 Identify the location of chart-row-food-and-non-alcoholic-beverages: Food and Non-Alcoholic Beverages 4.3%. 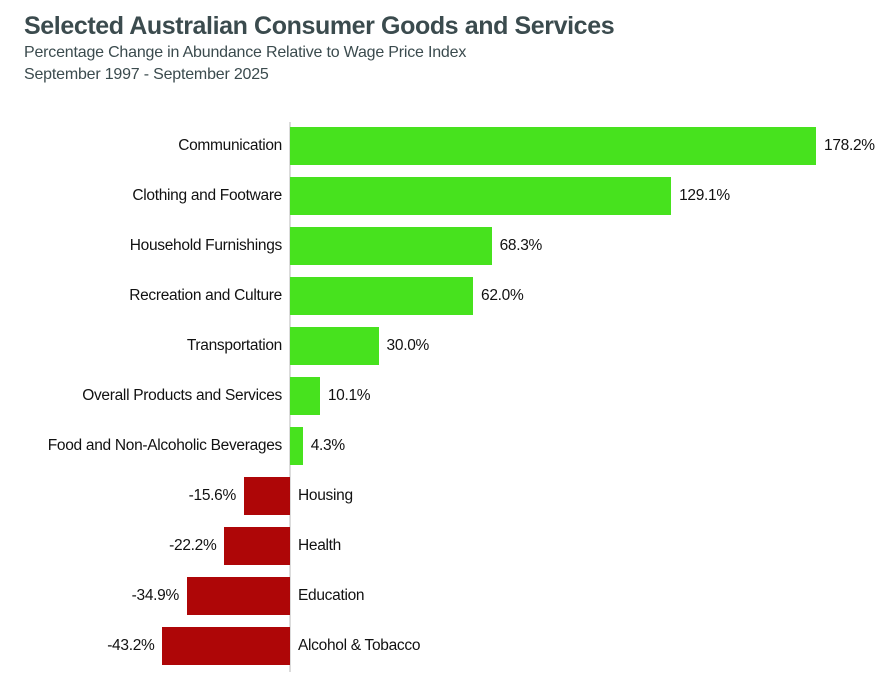
(443, 446).